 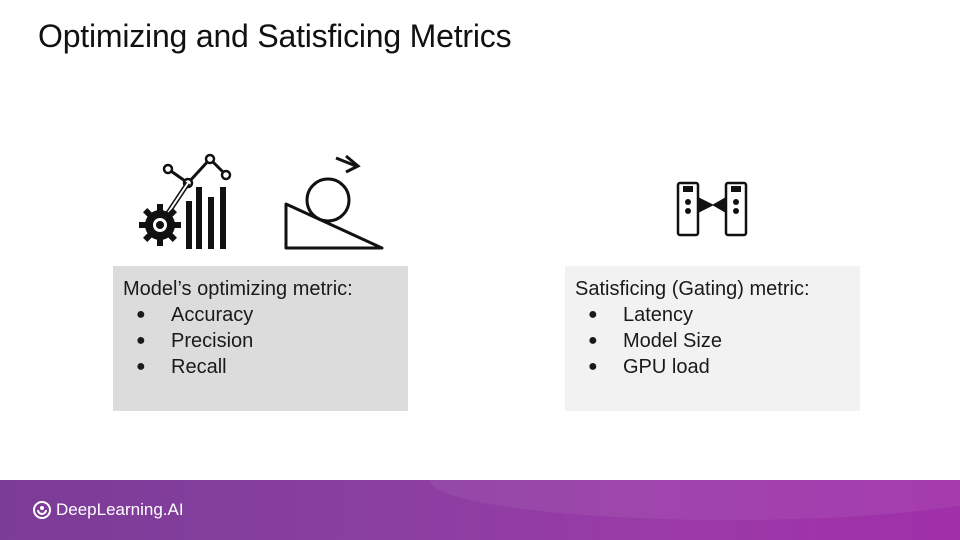 I want to click on list-item: ● Model Size, so click(x=712, y=341).